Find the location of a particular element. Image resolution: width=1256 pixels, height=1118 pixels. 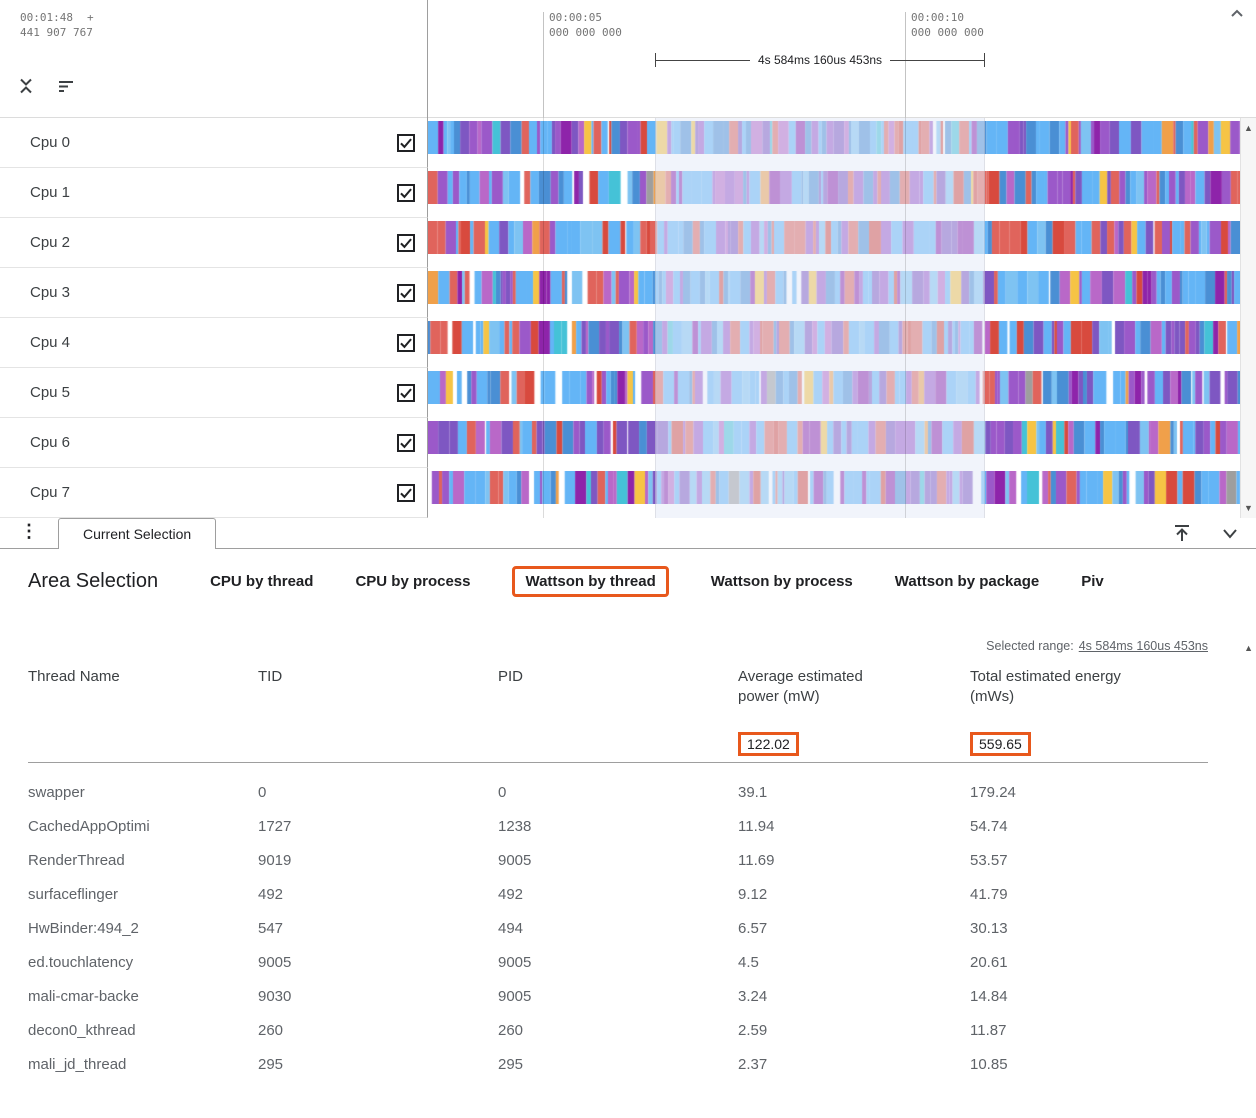

cpu-track-name: Cpu 2 is located at coordinates (50, 242).